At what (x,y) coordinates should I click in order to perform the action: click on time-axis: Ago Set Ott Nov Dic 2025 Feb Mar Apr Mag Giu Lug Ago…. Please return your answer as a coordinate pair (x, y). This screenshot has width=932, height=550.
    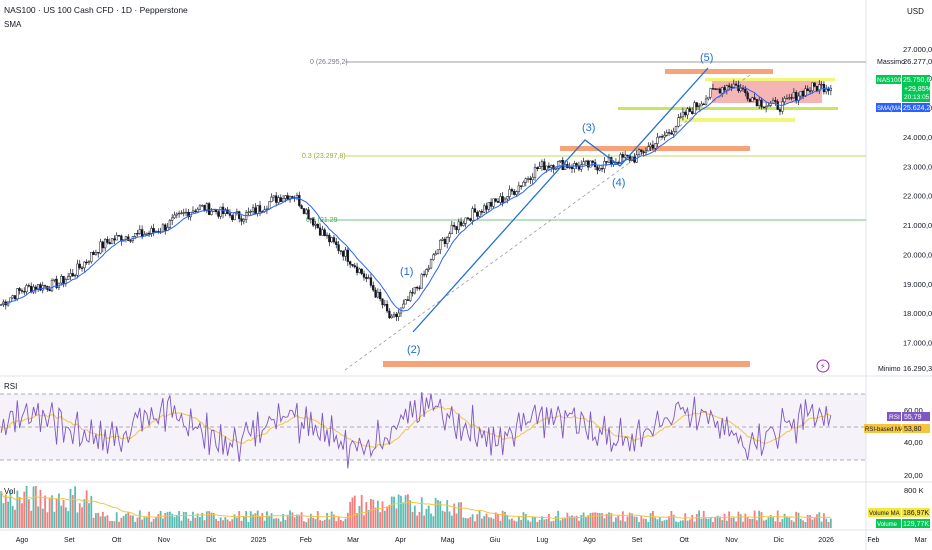
    Looking at the image, I should click on (472, 540).